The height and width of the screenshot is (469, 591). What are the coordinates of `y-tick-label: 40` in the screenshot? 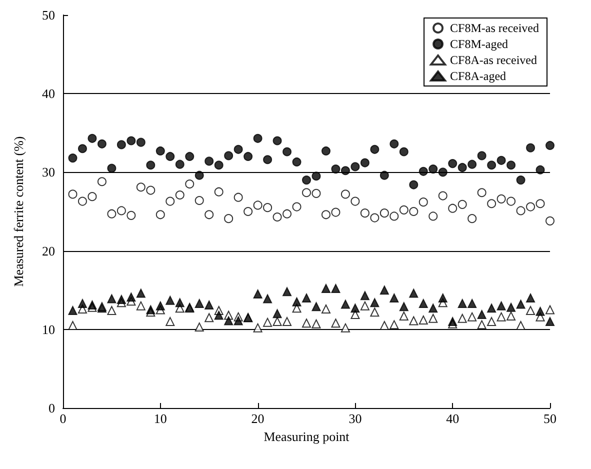 It's located at (48, 94).